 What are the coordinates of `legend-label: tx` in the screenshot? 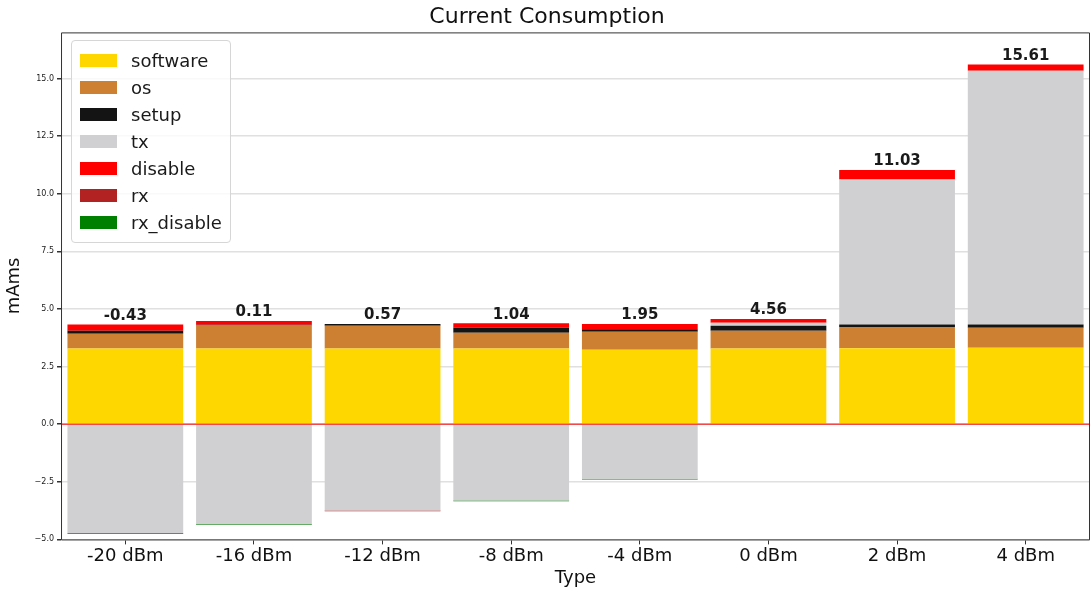 It's located at (140, 141).